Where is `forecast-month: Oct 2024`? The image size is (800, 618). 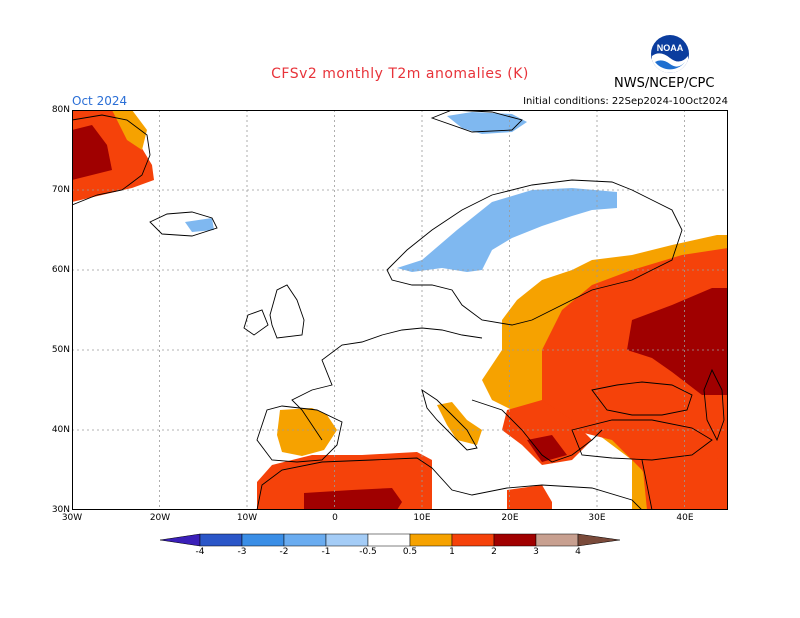 forecast-month: Oct 2024 is located at coordinates (100, 101).